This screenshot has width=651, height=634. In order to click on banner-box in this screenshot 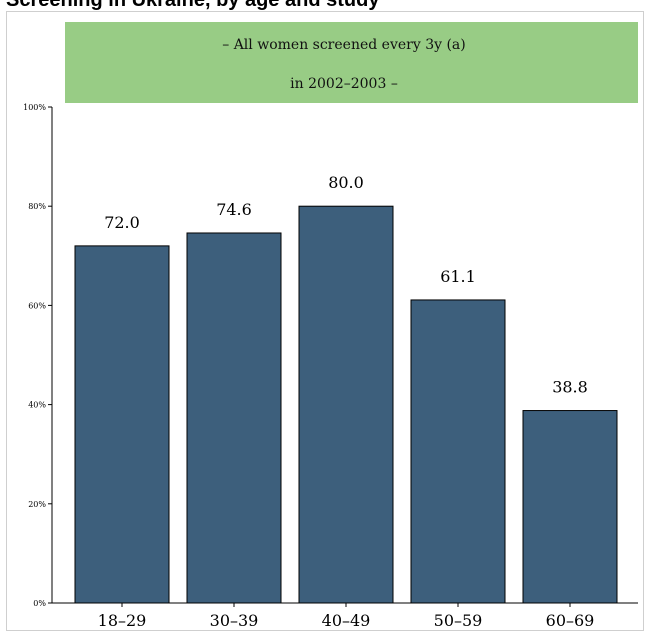, I will do `click(351, 62)`.